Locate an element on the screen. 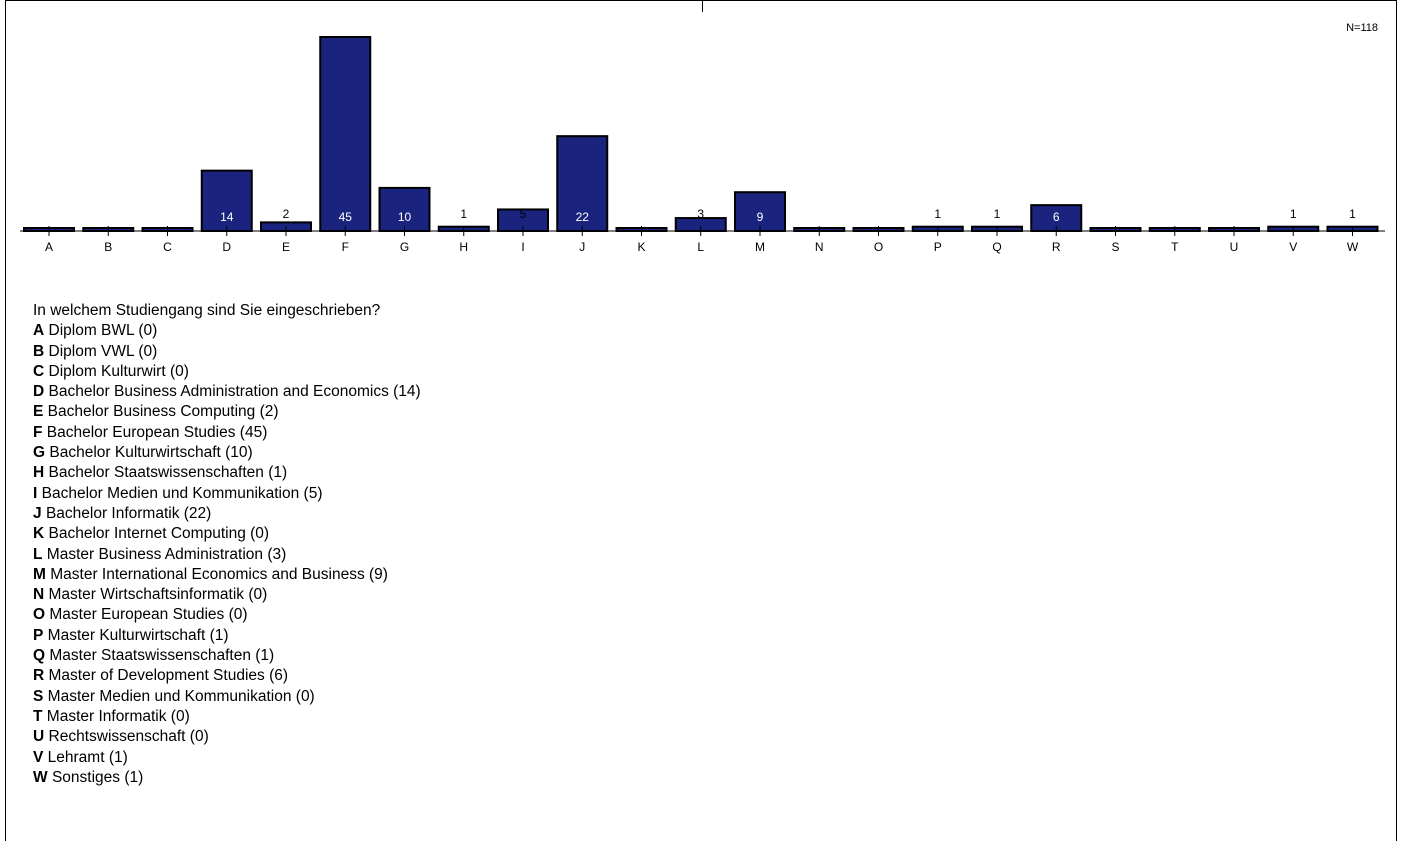 This screenshot has width=1404, height=841. legend-letter: B is located at coordinates (39, 351).